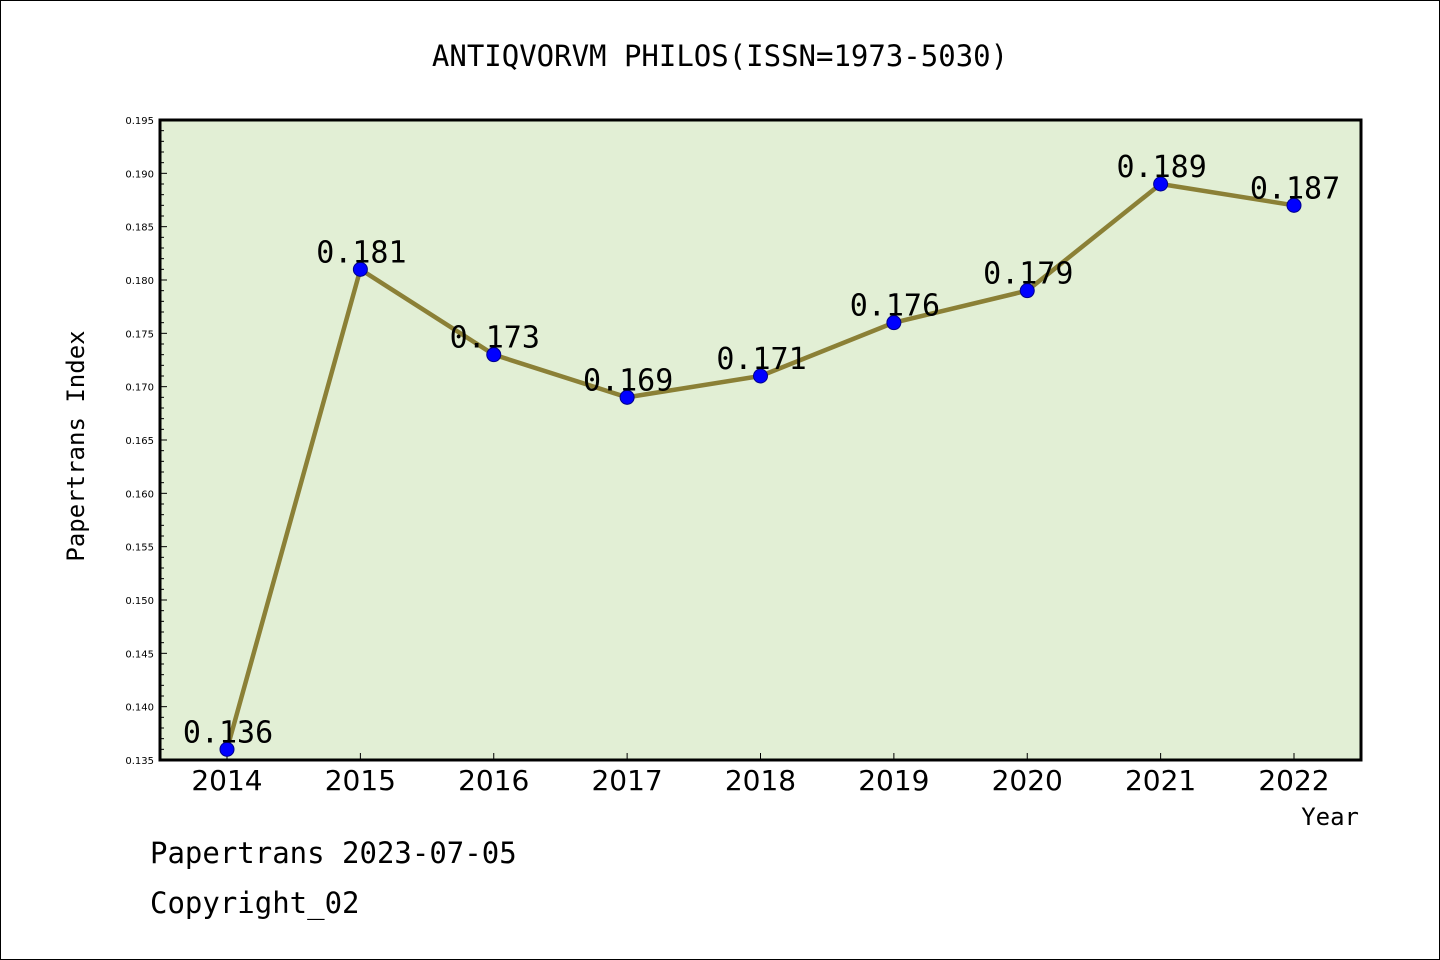  I want to click on x-axis-label: Year, so click(1330, 817).